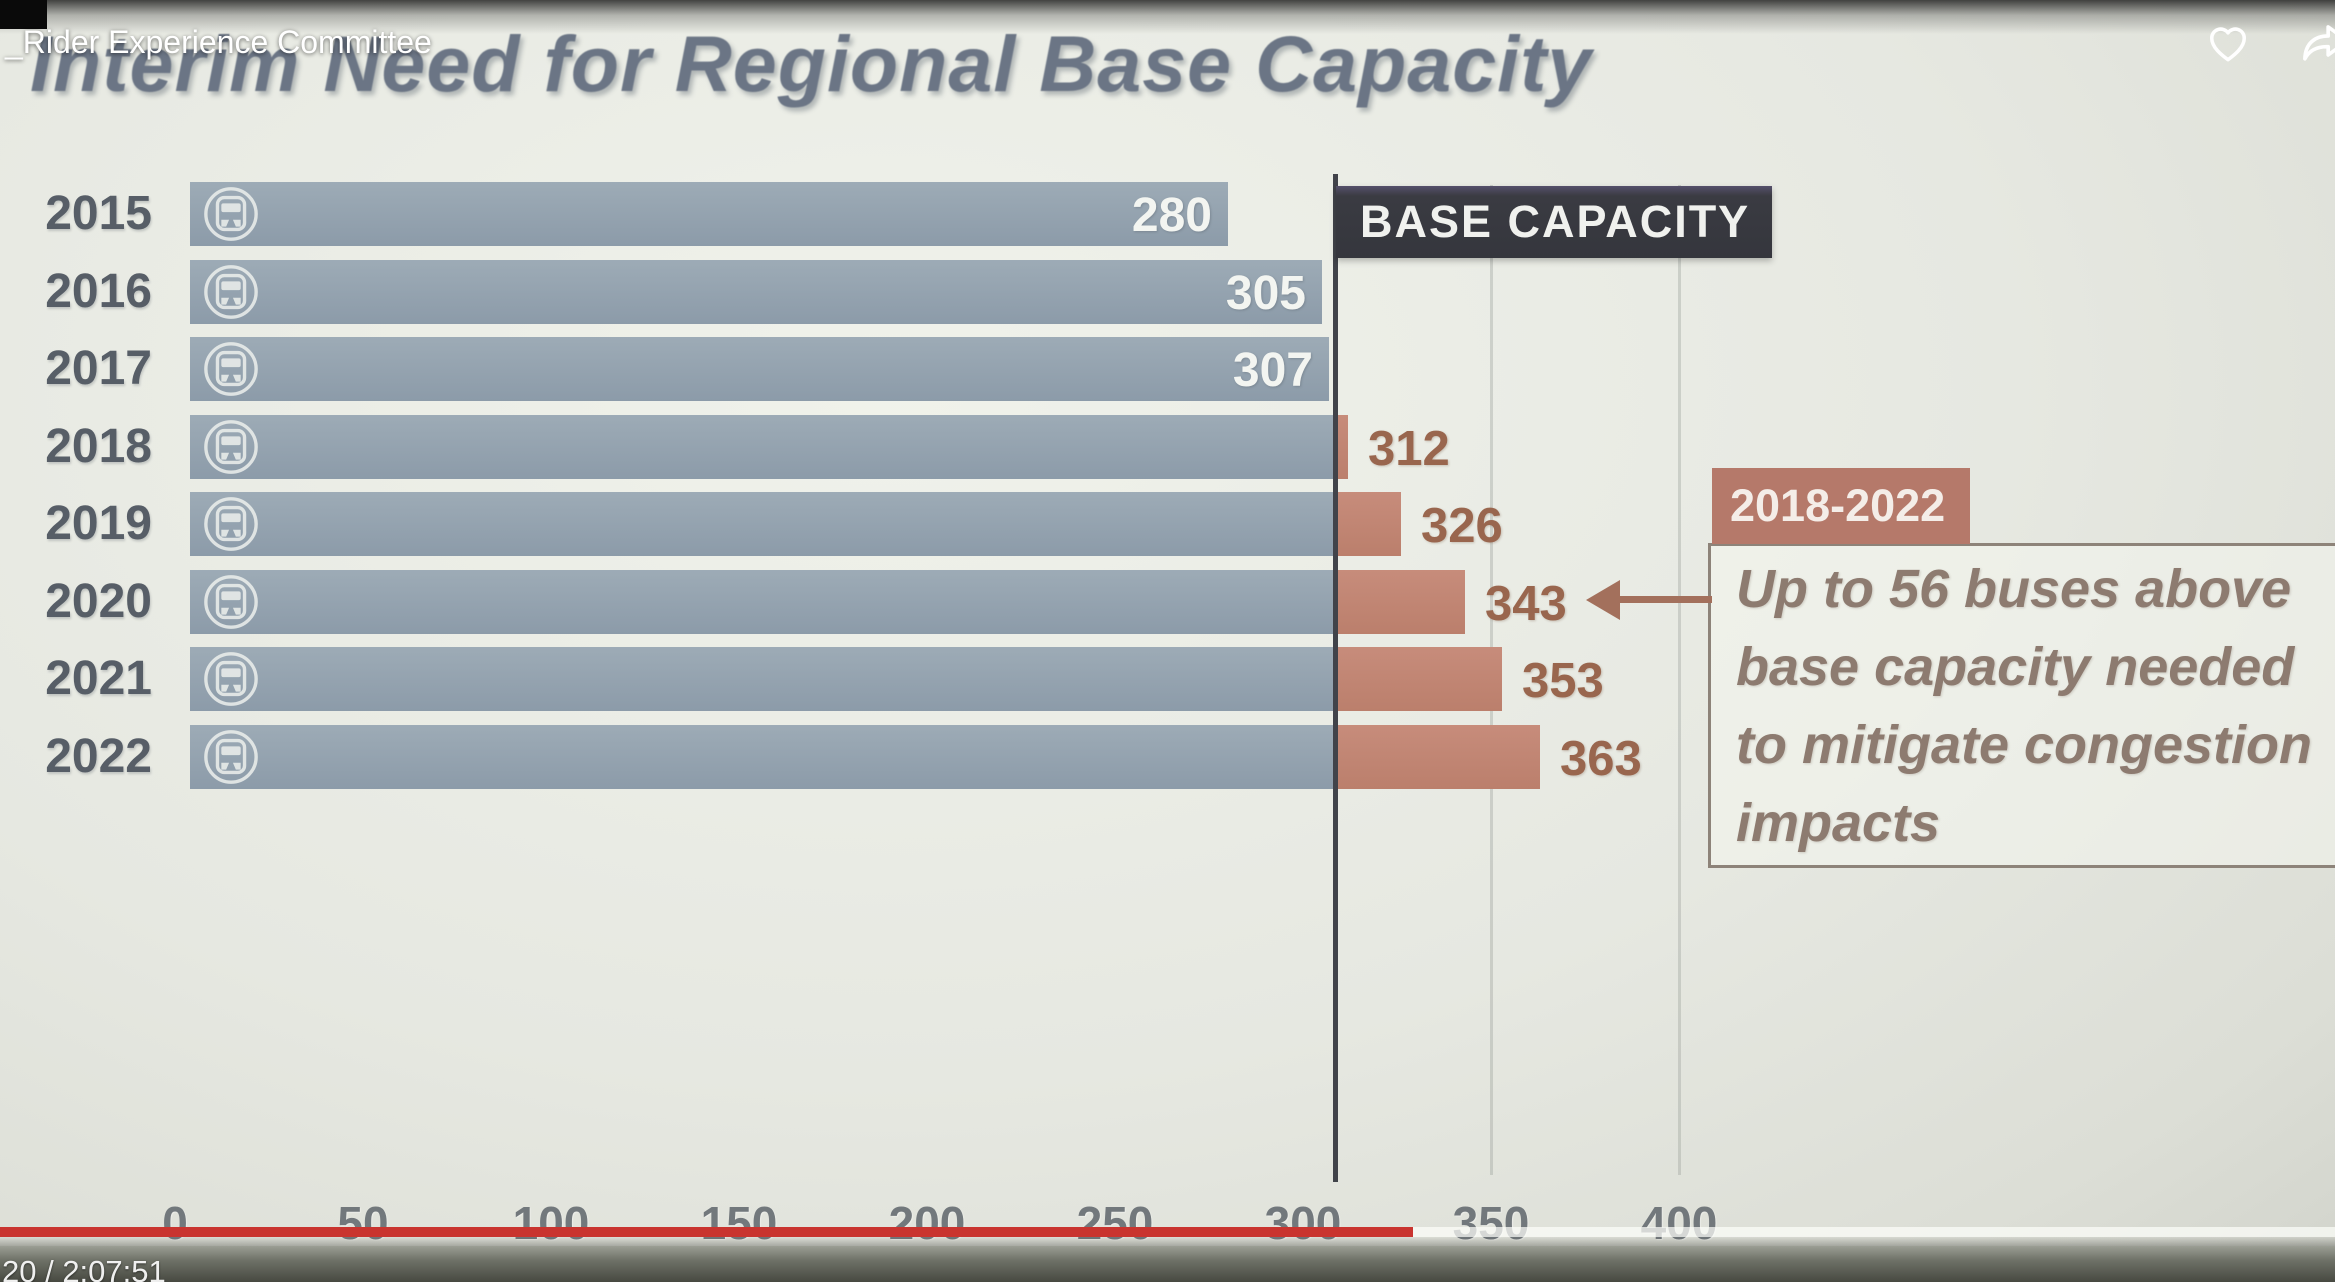 This screenshot has height=1282, width=2335. Describe the element at coordinates (1665, 599) in the screenshot. I see `callout-arrow` at that location.